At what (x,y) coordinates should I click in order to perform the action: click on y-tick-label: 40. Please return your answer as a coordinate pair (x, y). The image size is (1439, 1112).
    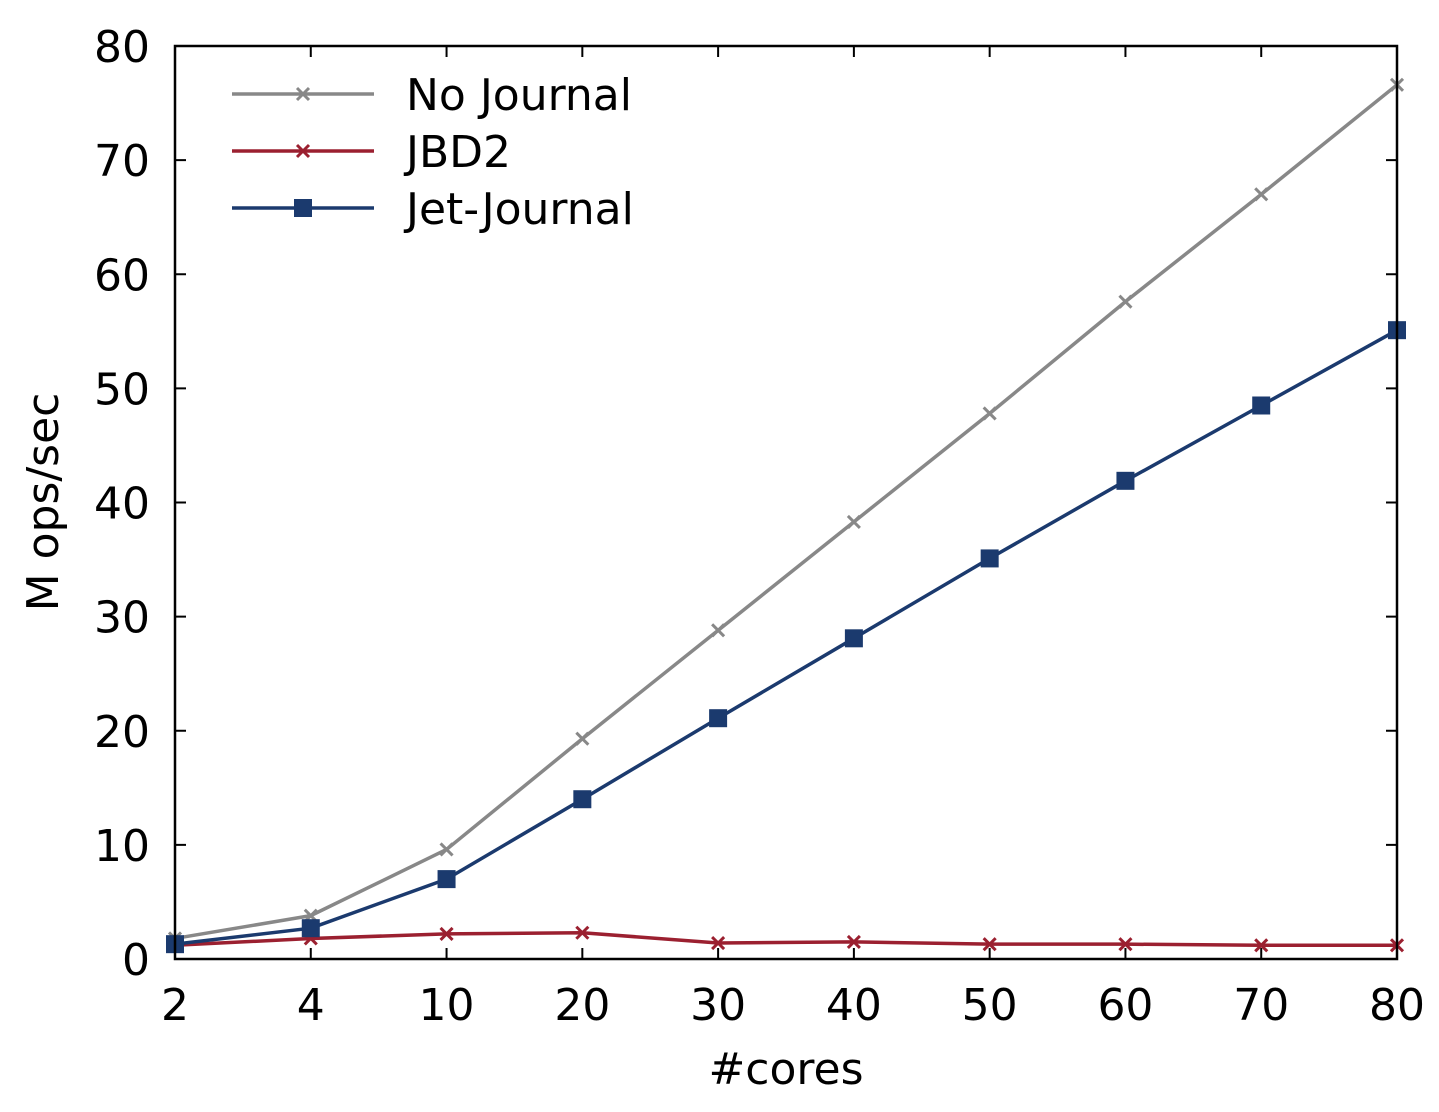
    Looking at the image, I should click on (122, 504).